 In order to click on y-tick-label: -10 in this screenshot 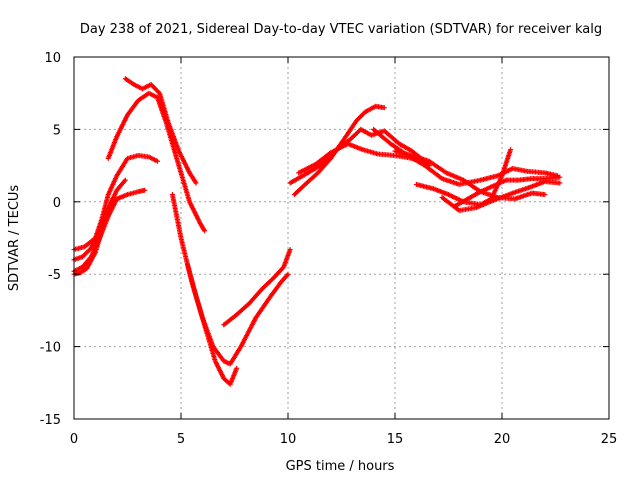, I will do `click(50, 348)`.